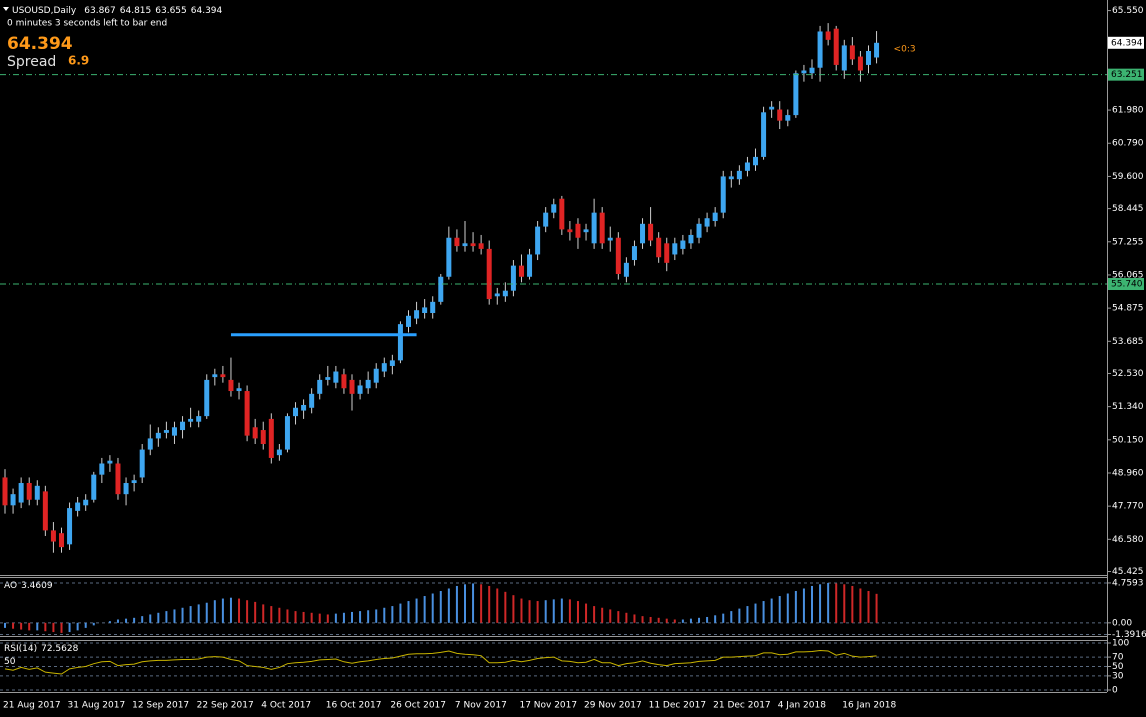  What do you see at coordinates (418, 706) in the screenshot?
I see `x-tick-label: 26 Oct 2017` at bounding box center [418, 706].